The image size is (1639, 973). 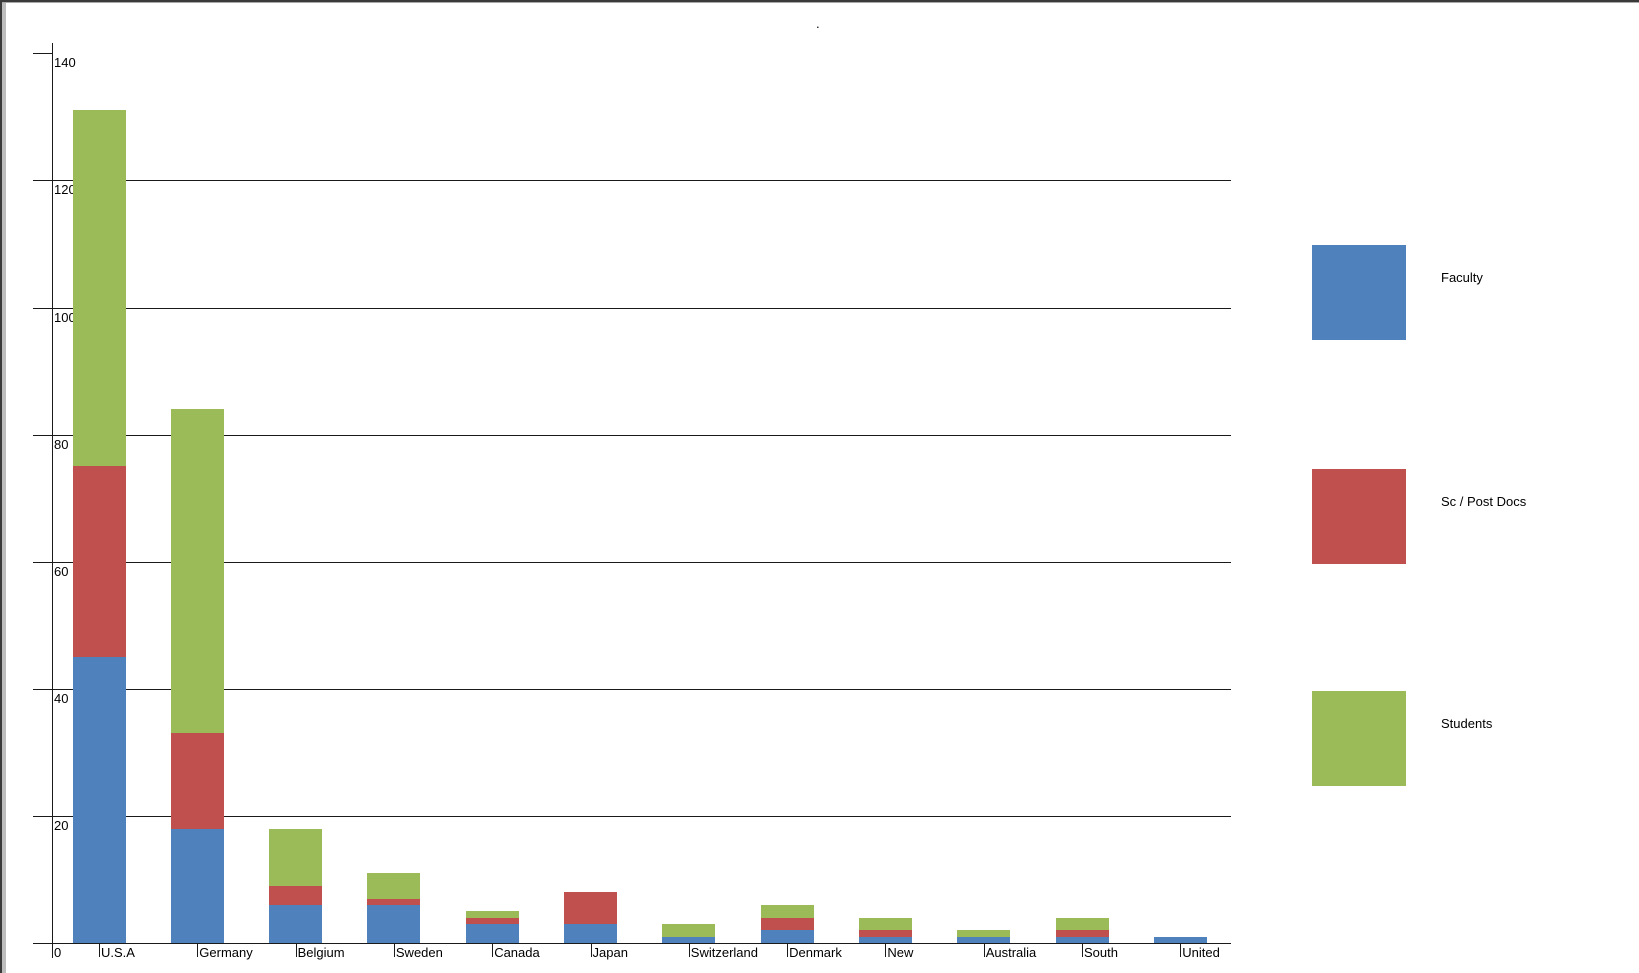 I want to click on x-axis-category-label: Switzerland, so click(x=724, y=952).